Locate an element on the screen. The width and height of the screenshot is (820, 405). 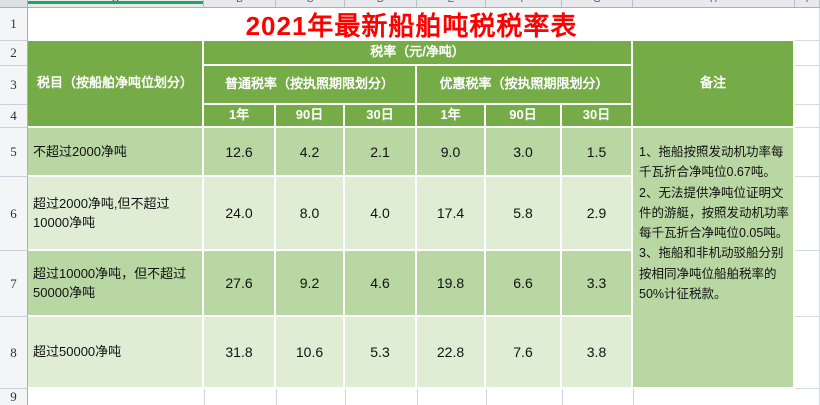
column-header-i: I is located at coordinates (807, 3).